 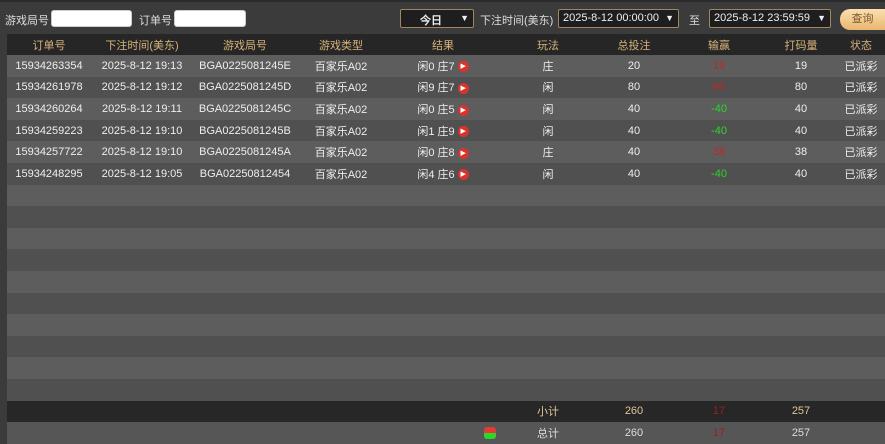 I want to click on order-input, so click(x=210, y=18).